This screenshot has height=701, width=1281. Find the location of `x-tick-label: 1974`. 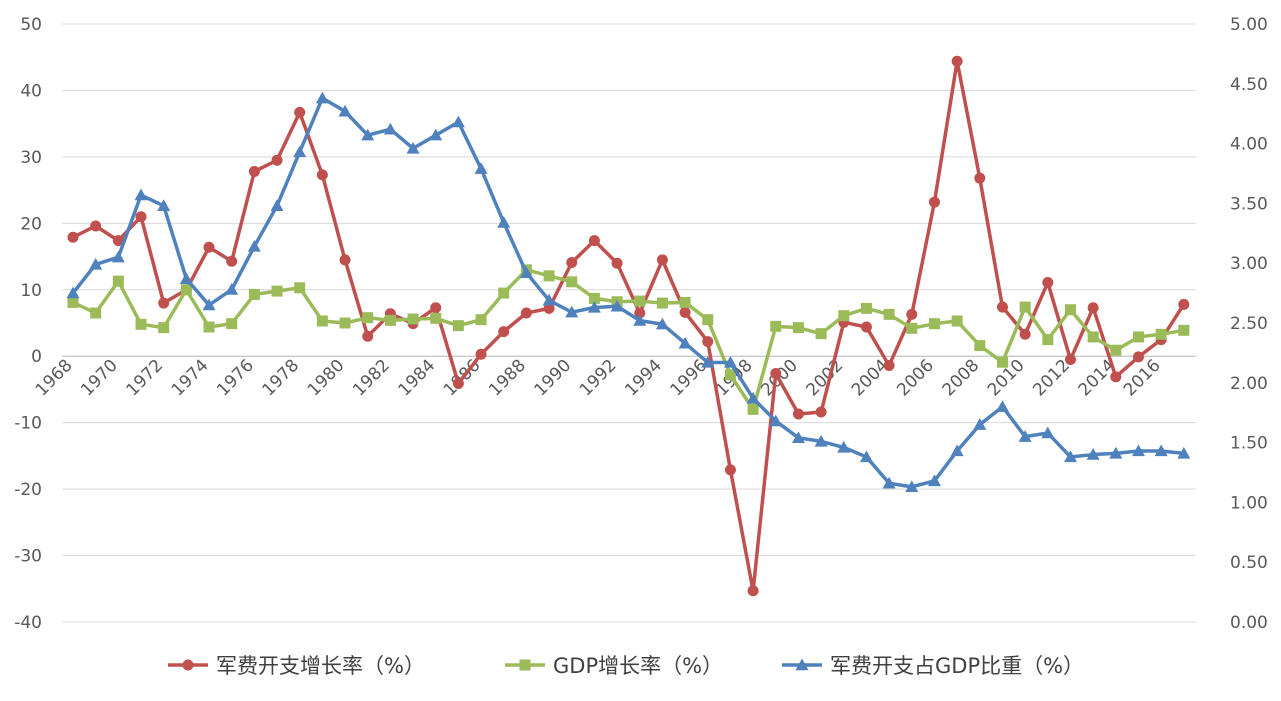

x-tick-label: 1974 is located at coordinates (190, 378).